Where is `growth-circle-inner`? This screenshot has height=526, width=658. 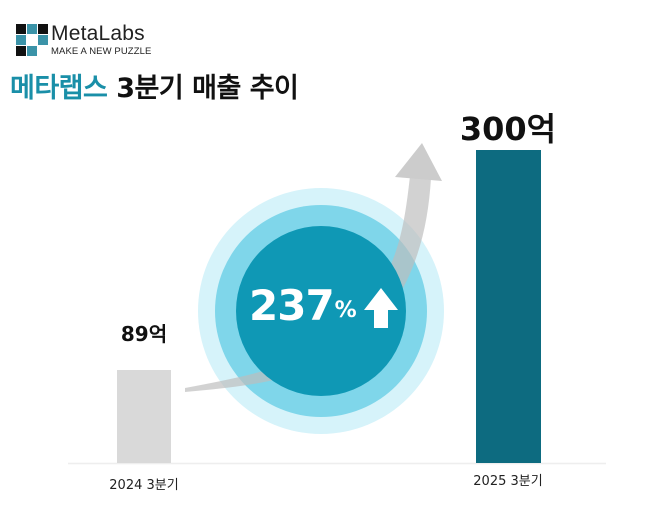 growth-circle-inner is located at coordinates (321, 311).